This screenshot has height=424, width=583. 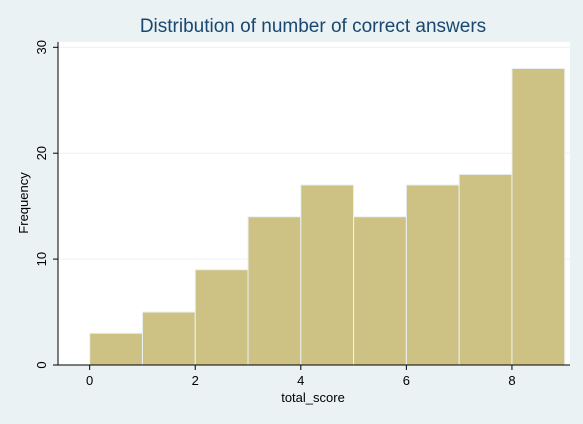 What do you see at coordinates (406, 380) in the screenshot?
I see `x-tick-label-6: 6` at bounding box center [406, 380].